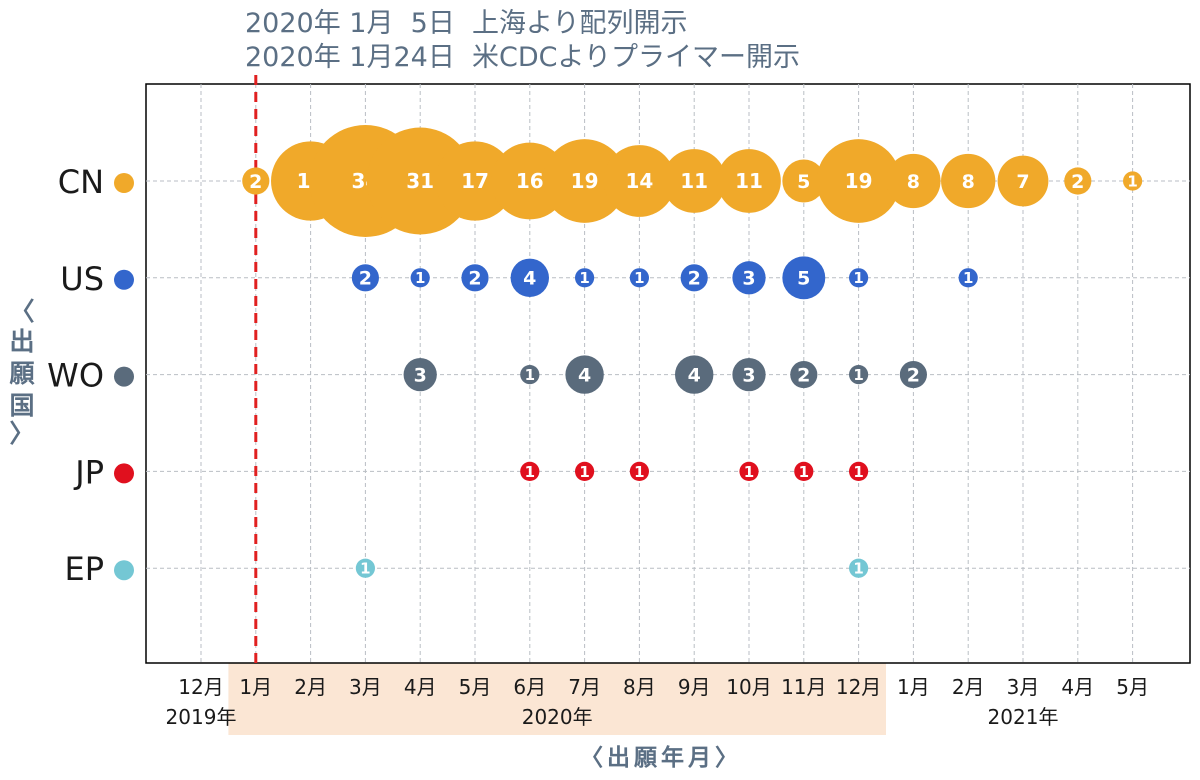 The width and height of the screenshot is (1200, 780). I want to click on x-tick-label: 8月, so click(639, 687).